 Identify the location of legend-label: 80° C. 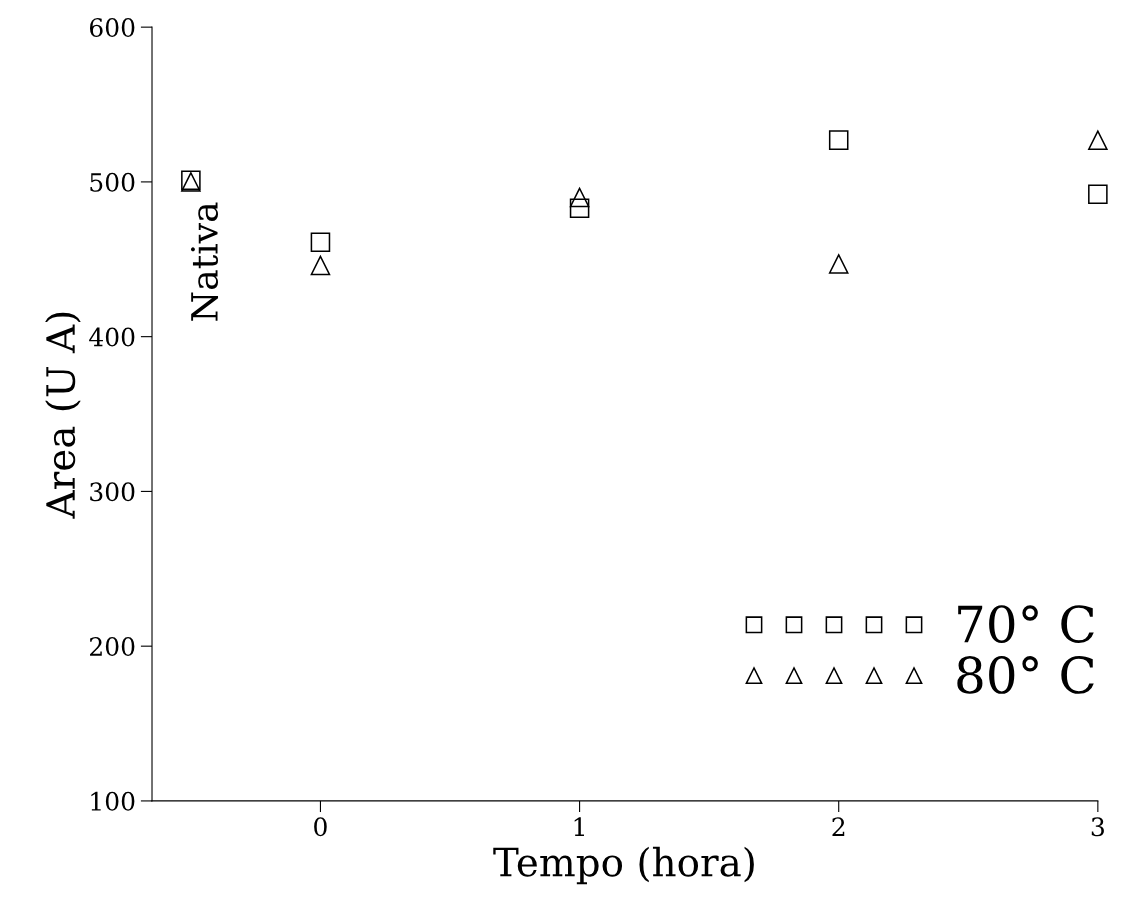
(1025, 675).